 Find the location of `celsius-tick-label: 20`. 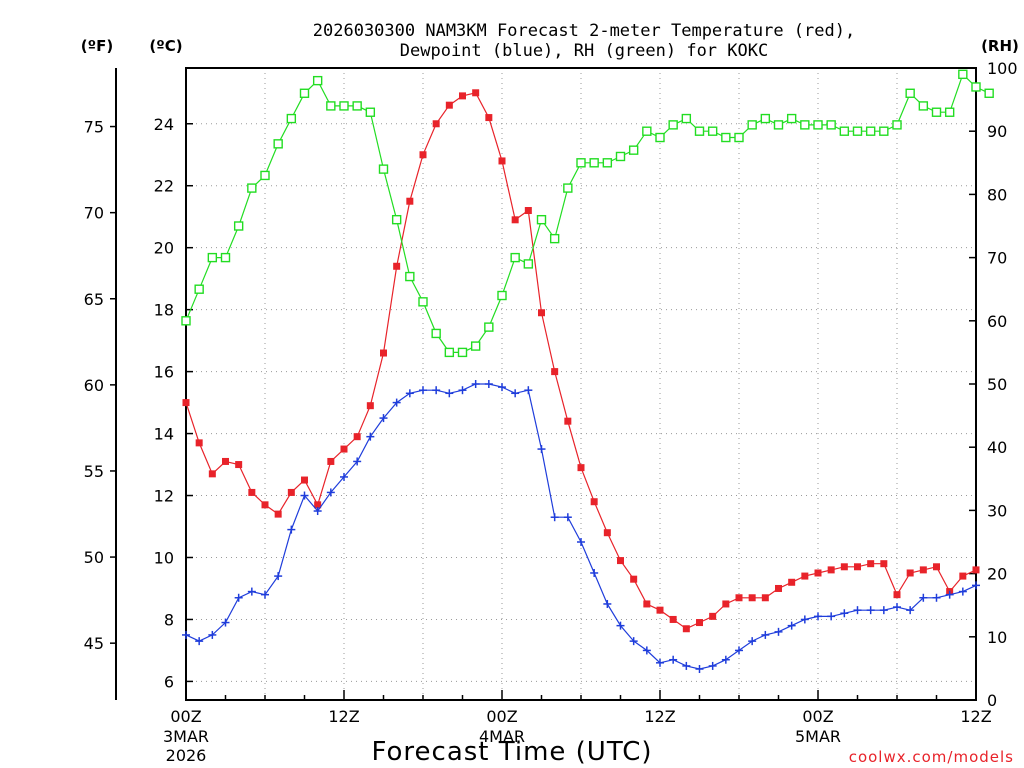

celsius-tick-label: 20 is located at coordinates (164, 248).